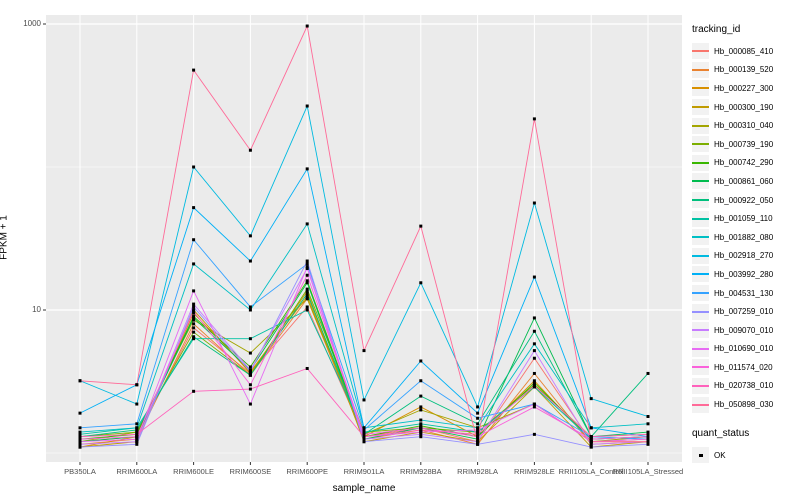 The image size is (800, 500). What do you see at coordinates (744, 405) in the screenshot?
I see `legend-item-label: Hb_050898_030` at bounding box center [744, 405].